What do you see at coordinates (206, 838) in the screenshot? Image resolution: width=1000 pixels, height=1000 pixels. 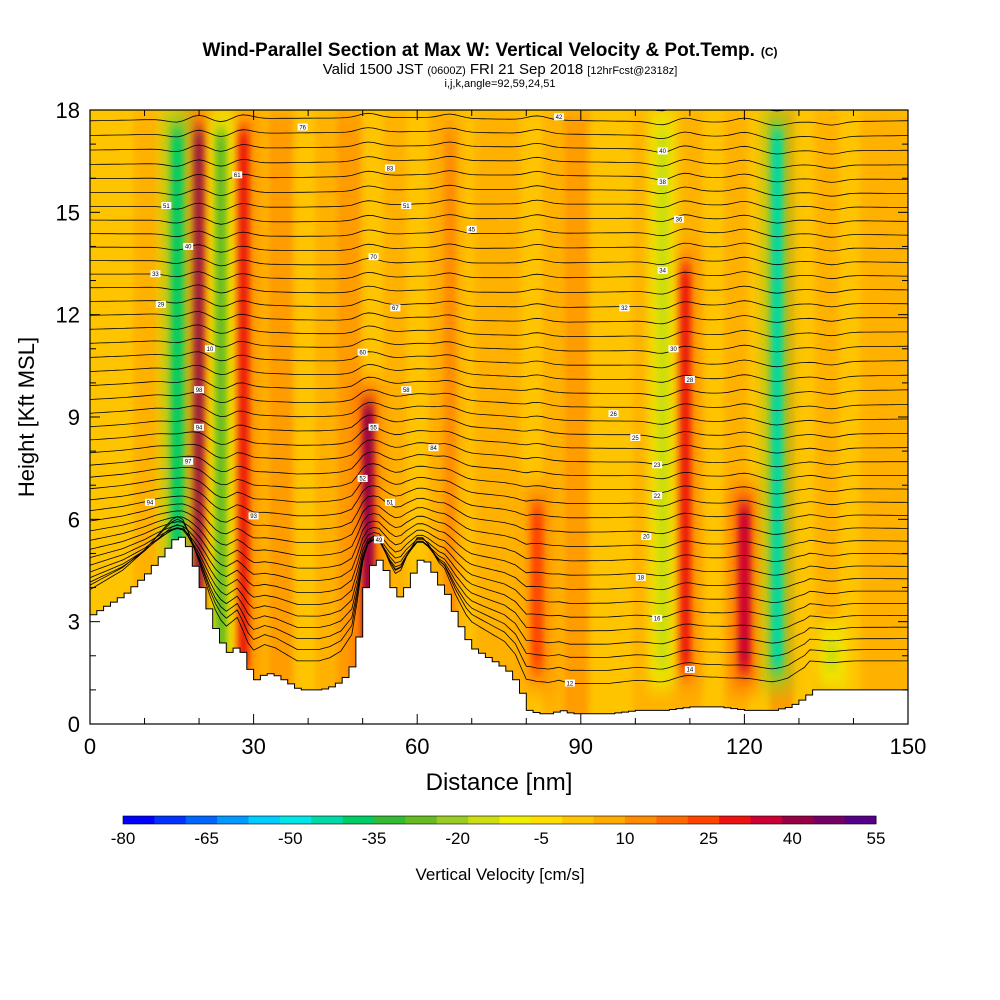 I see `colorbar-tick-label: -65` at bounding box center [206, 838].